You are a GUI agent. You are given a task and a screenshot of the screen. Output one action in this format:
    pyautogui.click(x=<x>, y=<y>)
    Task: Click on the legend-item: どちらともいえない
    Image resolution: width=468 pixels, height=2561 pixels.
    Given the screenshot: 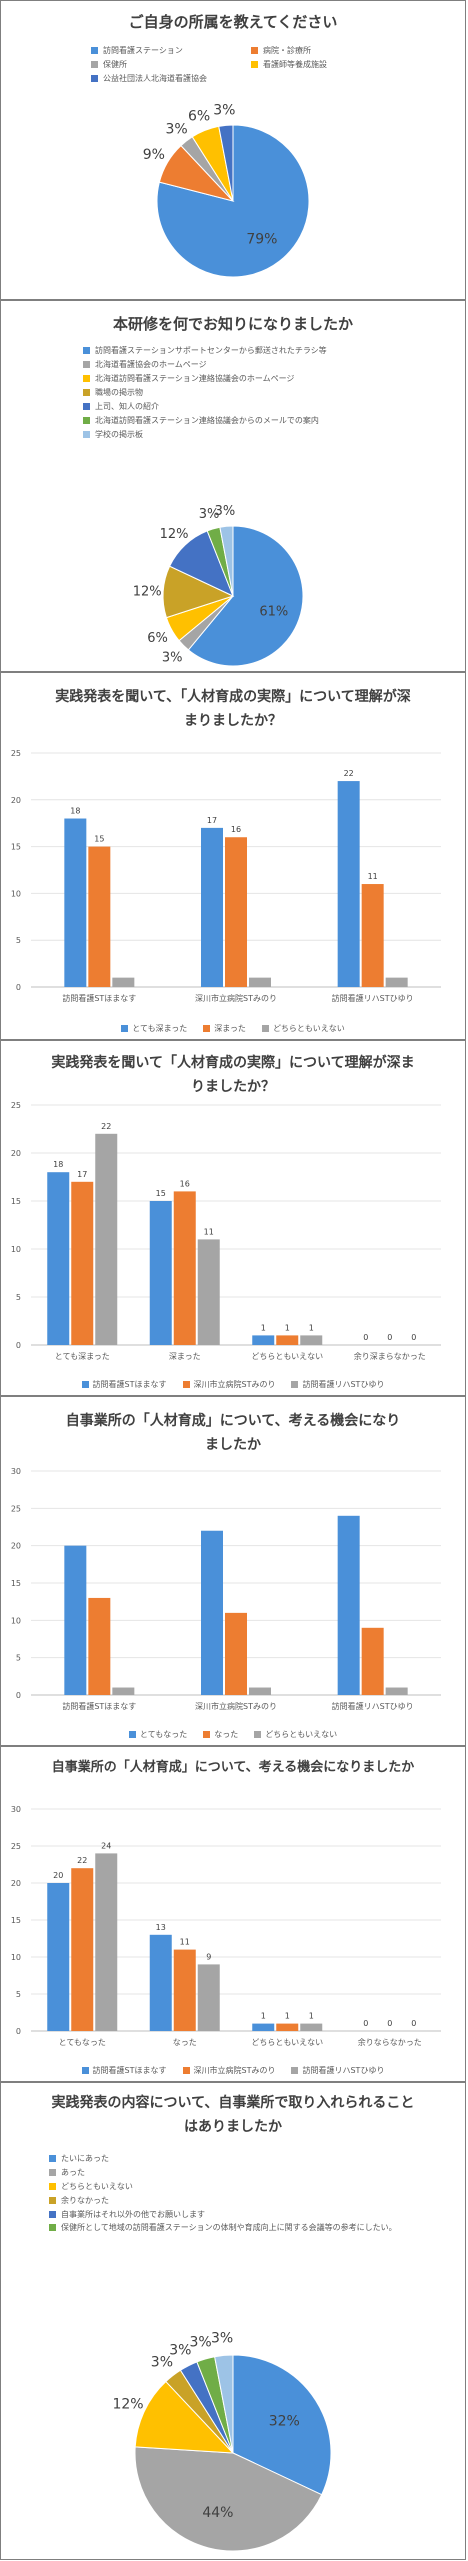 What is the action you would take?
    pyautogui.click(x=295, y=1734)
    